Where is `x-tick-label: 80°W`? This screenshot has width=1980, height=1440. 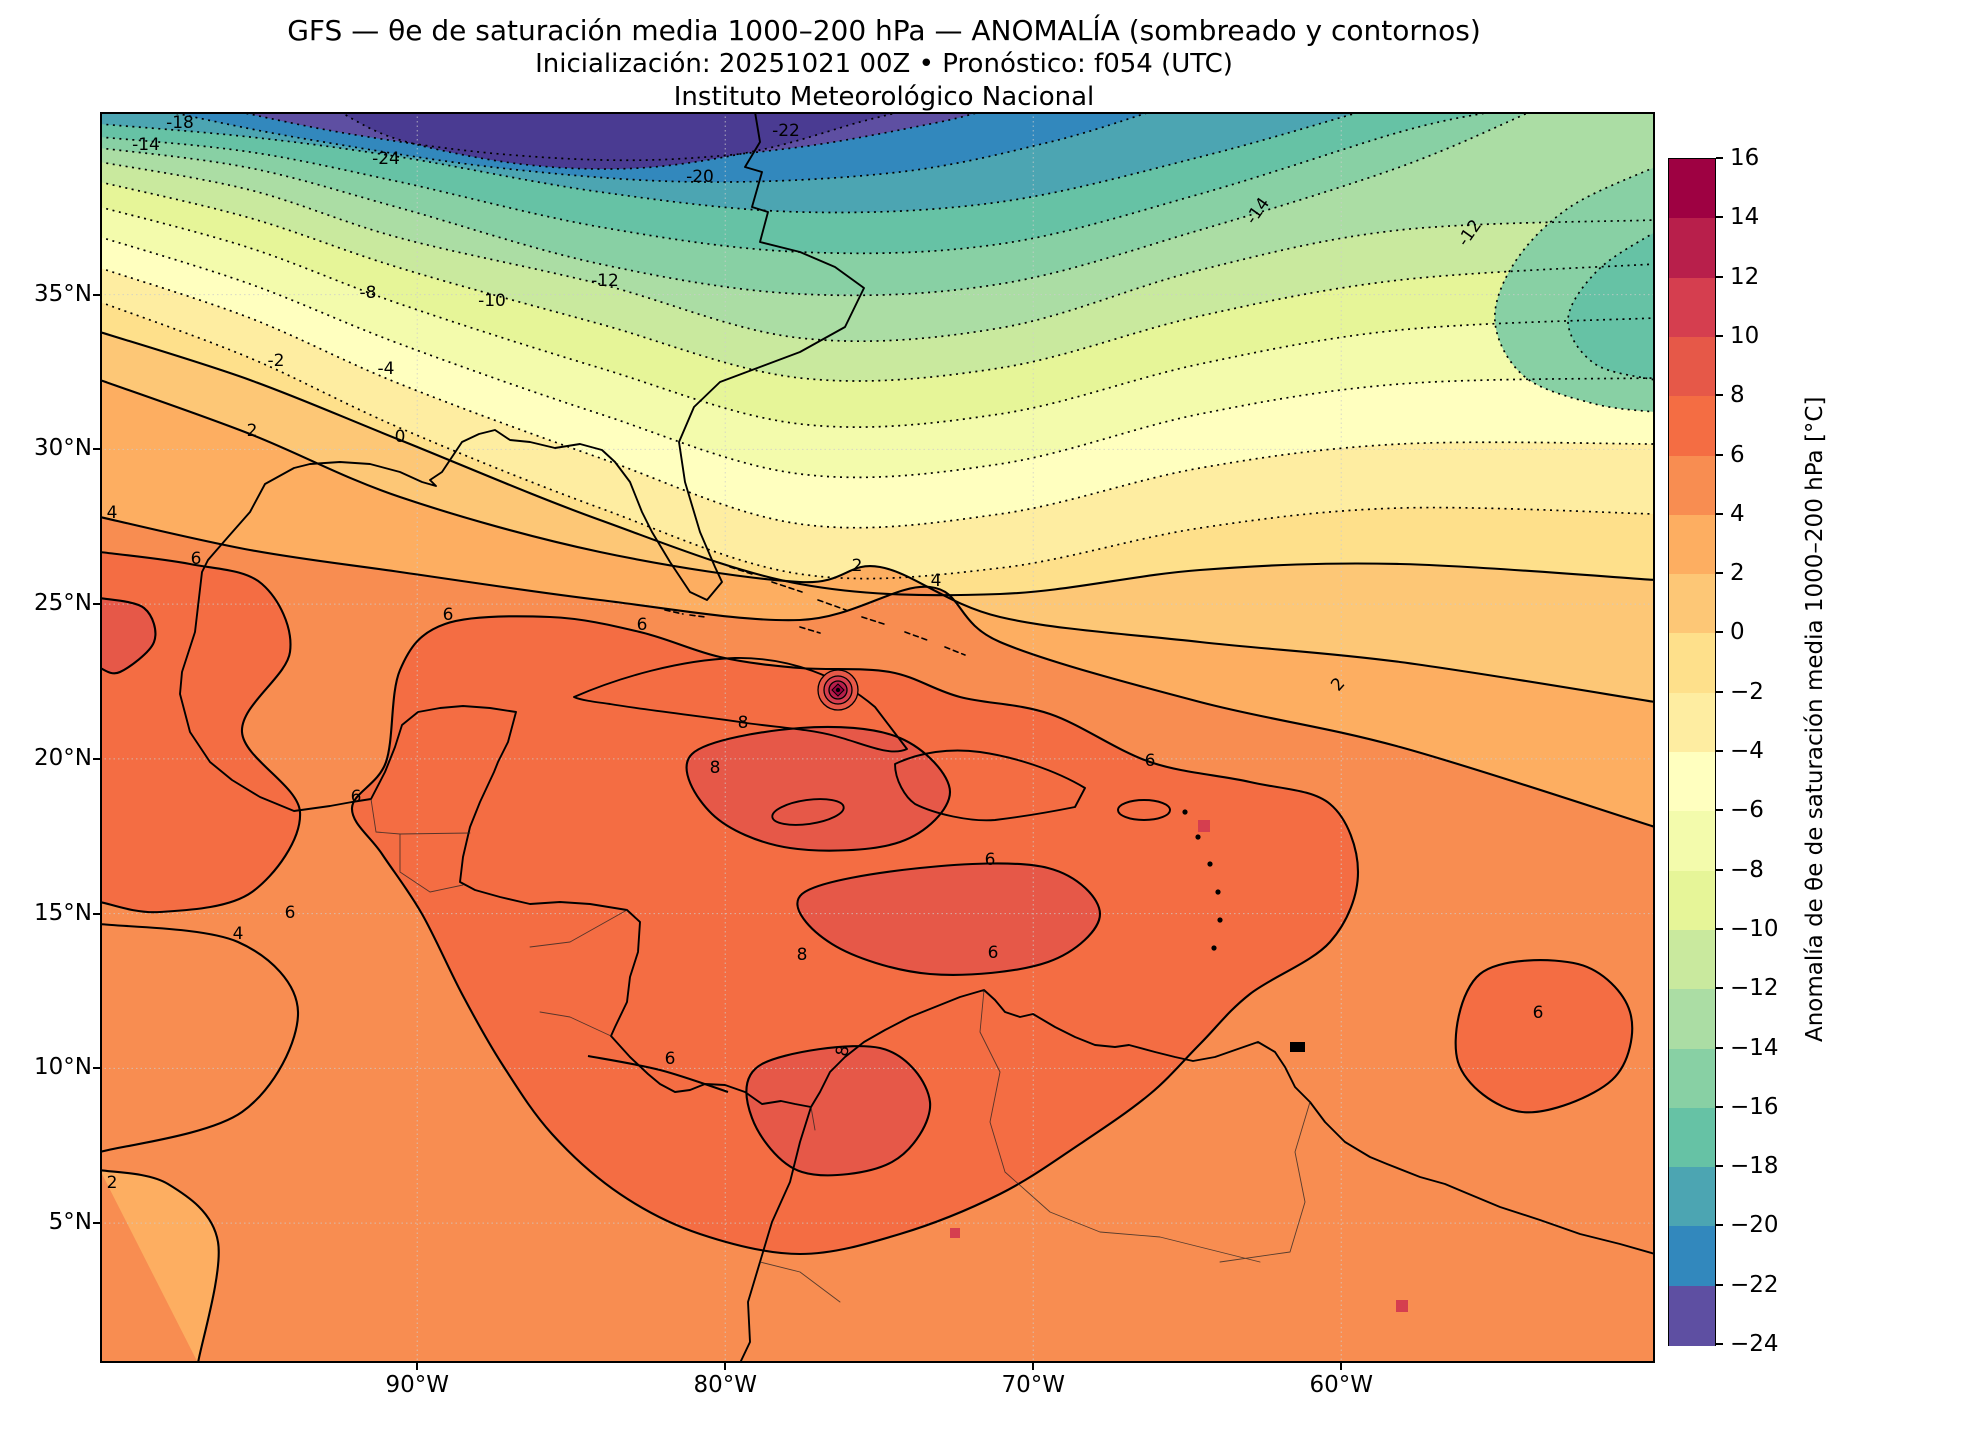
x-tick-label: 80°W is located at coordinates (725, 1385).